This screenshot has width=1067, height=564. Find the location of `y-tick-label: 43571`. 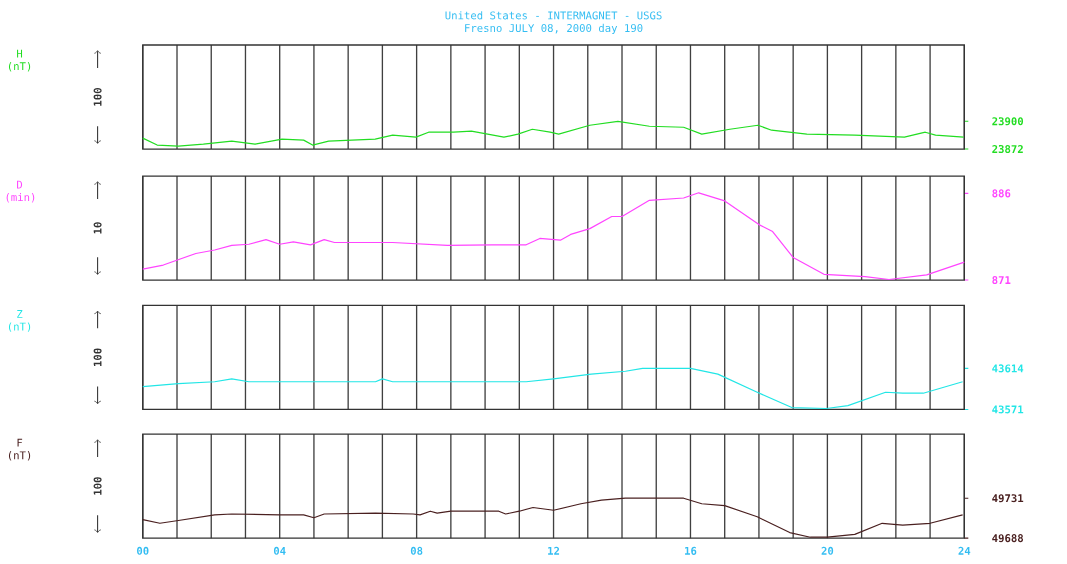

y-tick-label: 43571 is located at coordinates (1008, 409).